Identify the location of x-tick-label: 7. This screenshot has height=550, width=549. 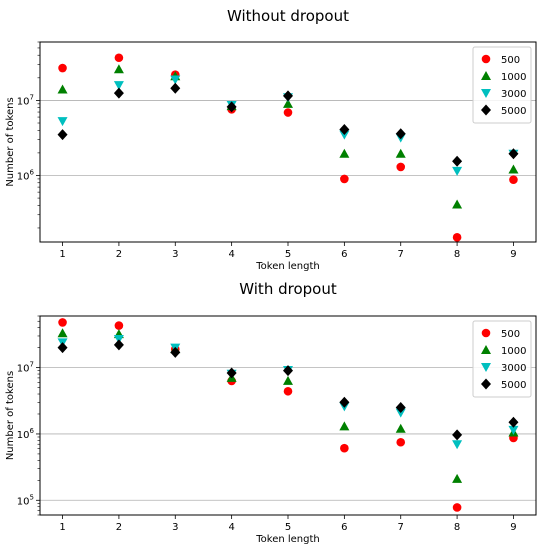
(401, 254).